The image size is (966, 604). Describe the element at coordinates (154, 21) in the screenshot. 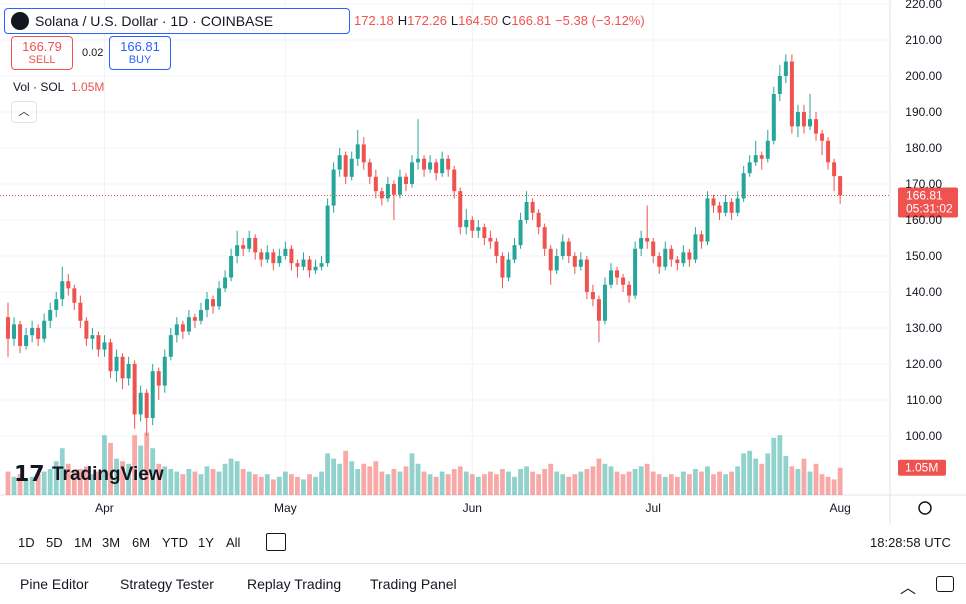

I see `symbol-title: Solana / U.S. Dollar · 1D · COINBASE` at that location.